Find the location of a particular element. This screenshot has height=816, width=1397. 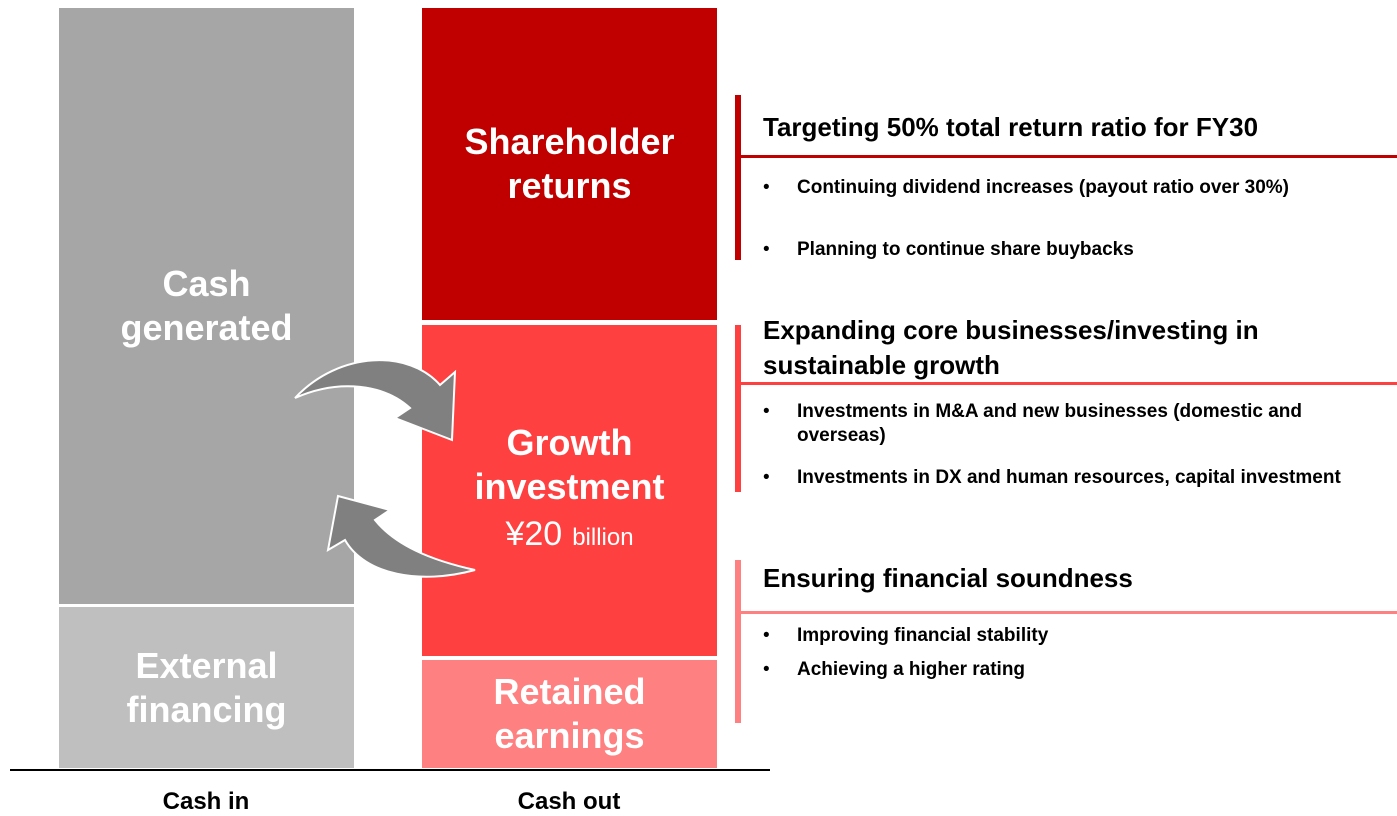

block-label: earnings is located at coordinates (569, 735).